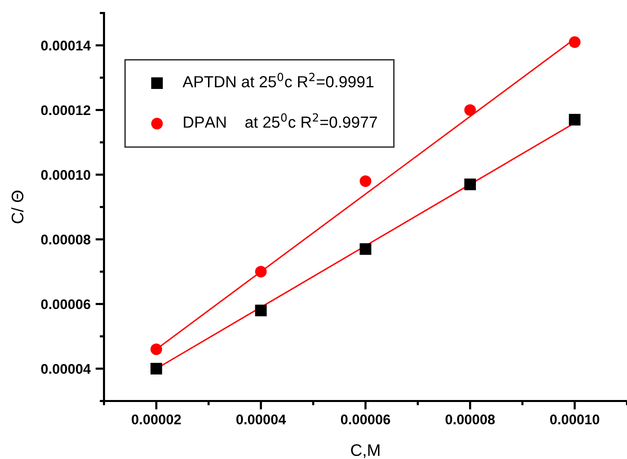  What do you see at coordinates (156, 419) in the screenshot?
I see `x-tick-label: 0.00002` at bounding box center [156, 419].